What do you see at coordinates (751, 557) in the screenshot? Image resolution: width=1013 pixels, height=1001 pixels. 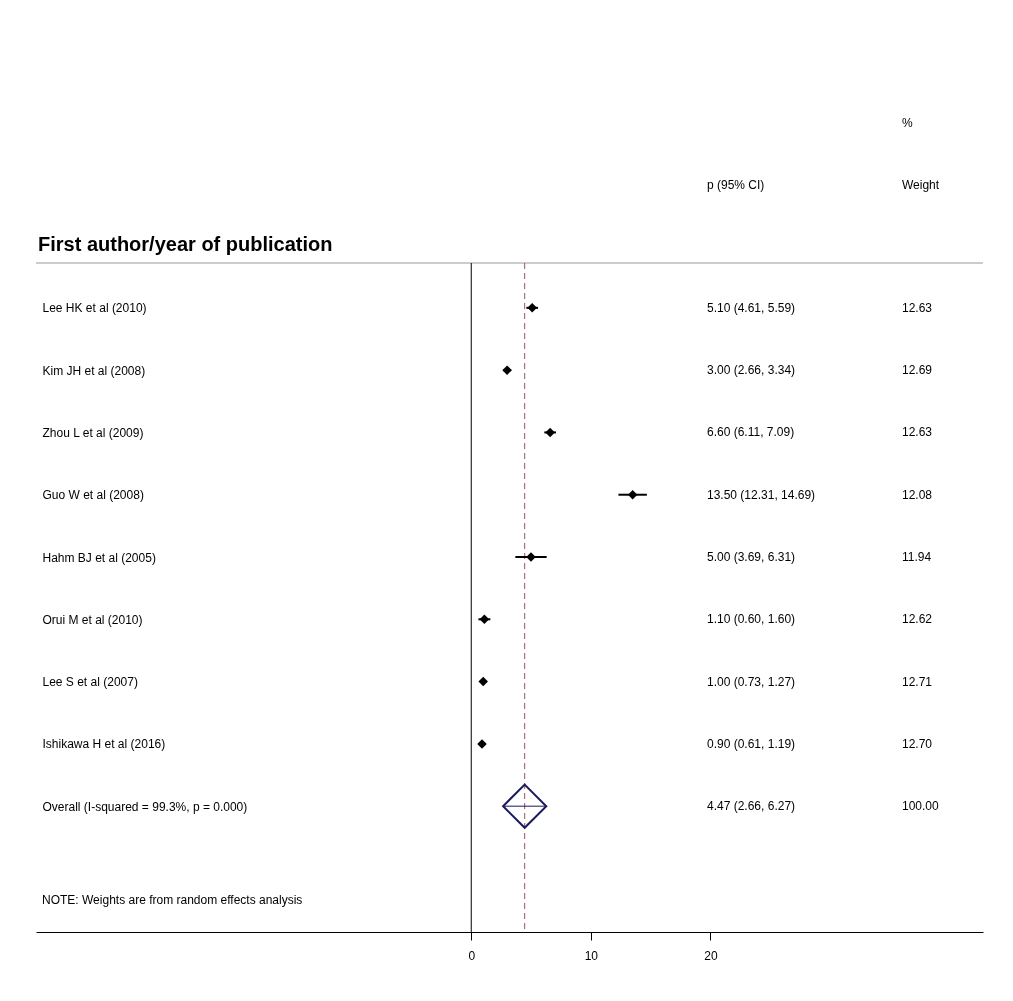 I see `annotation: 5.00 (3.69, 6.31)` at bounding box center [751, 557].